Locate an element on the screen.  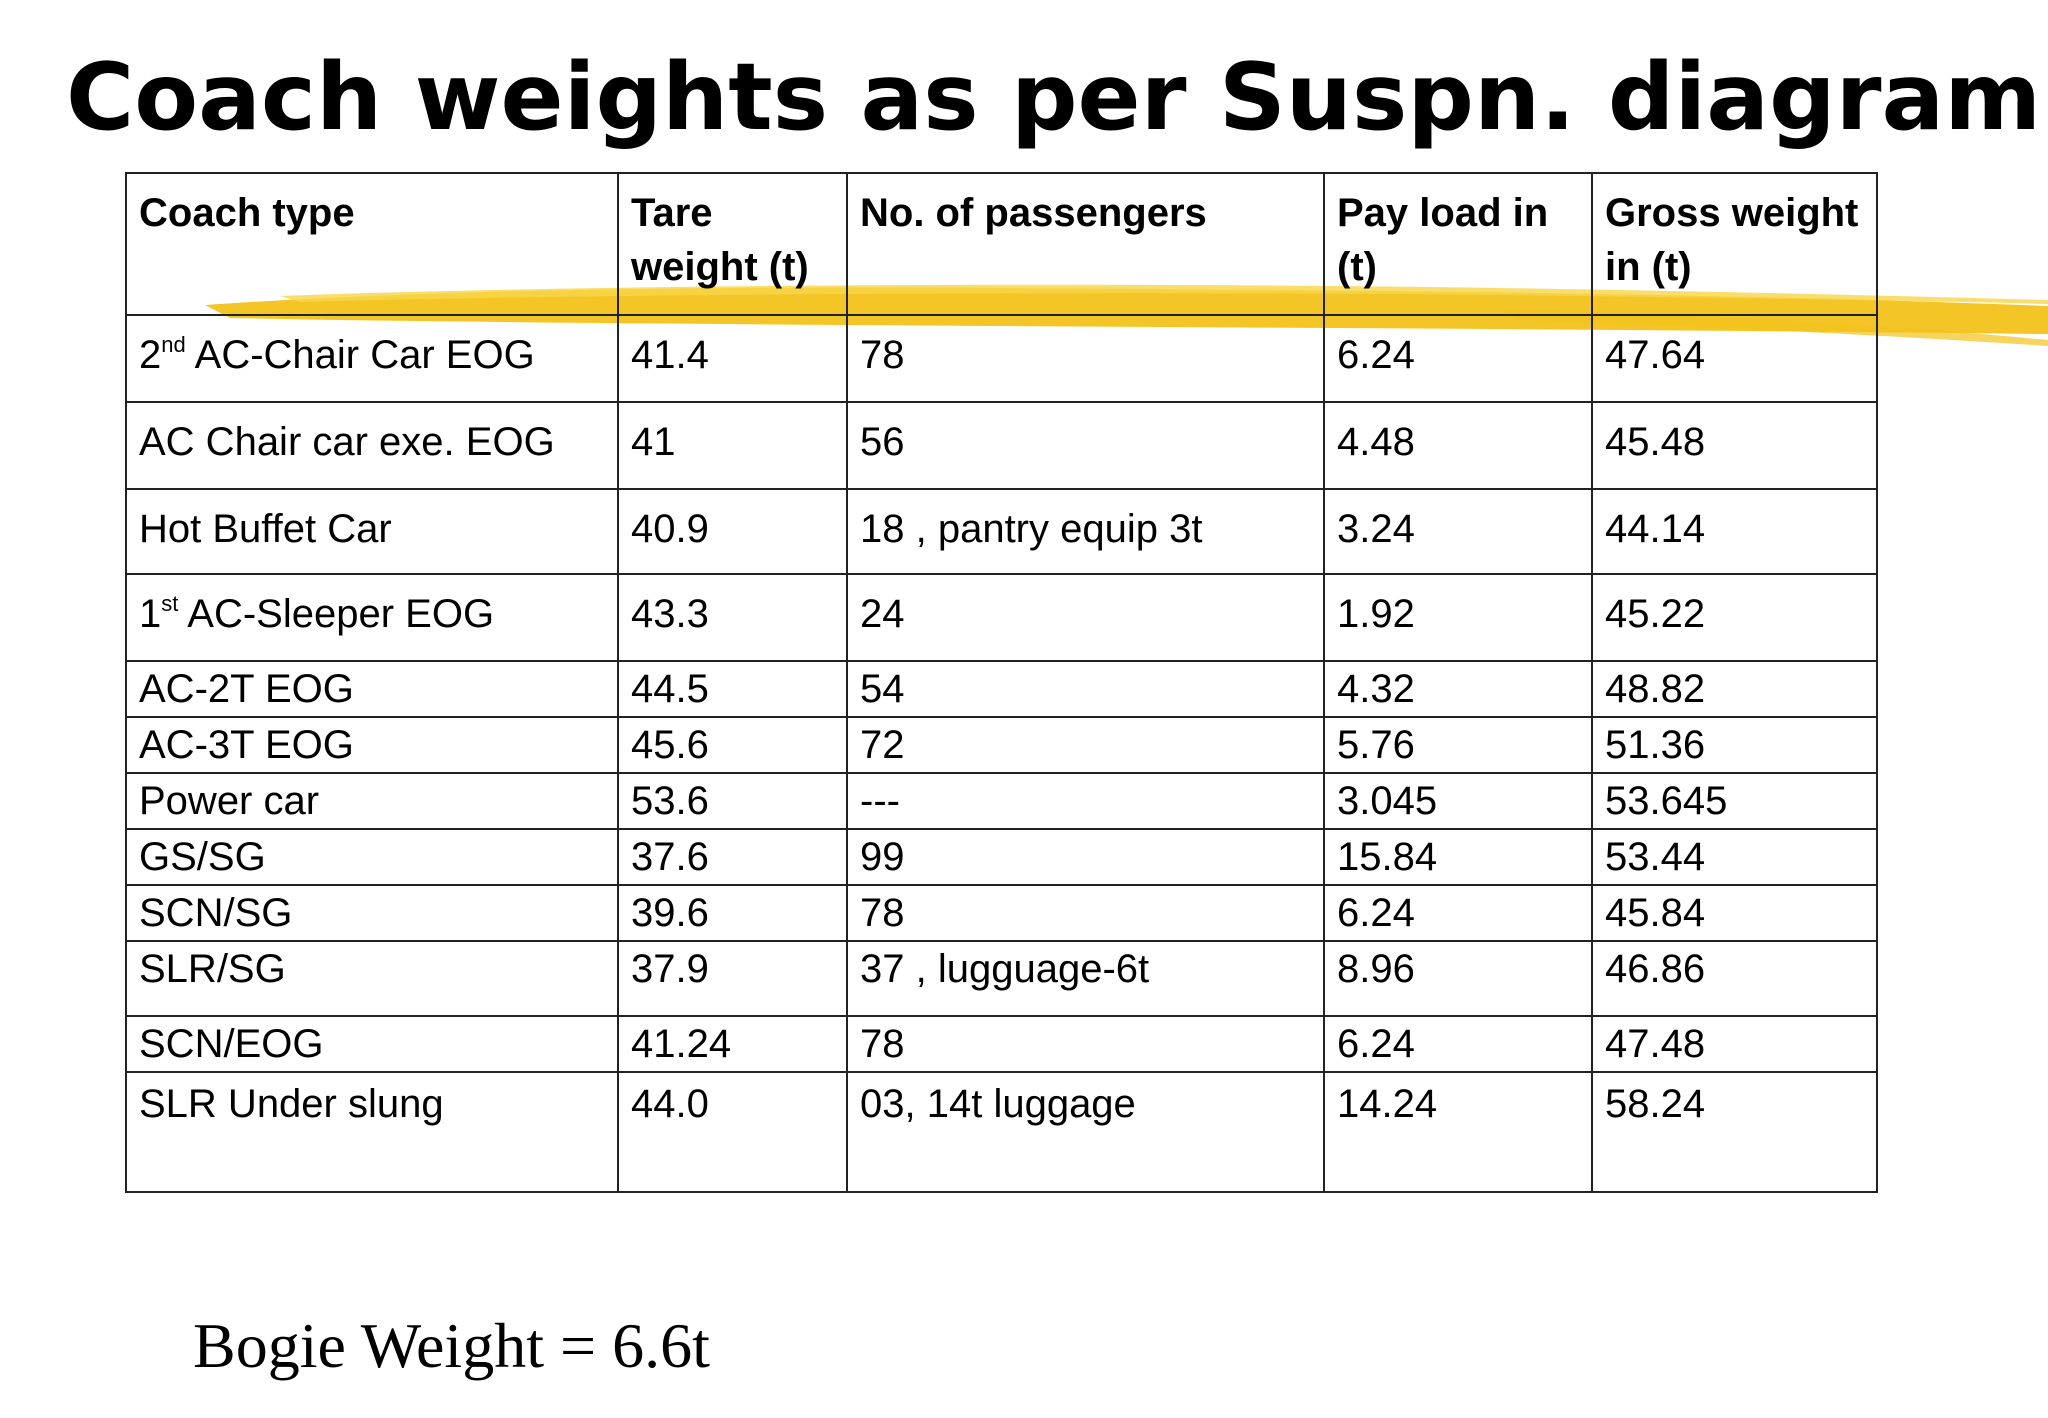
table-row: AC-2T EOG 44.5 54 4.32 48.82 is located at coordinates (1001, 689).